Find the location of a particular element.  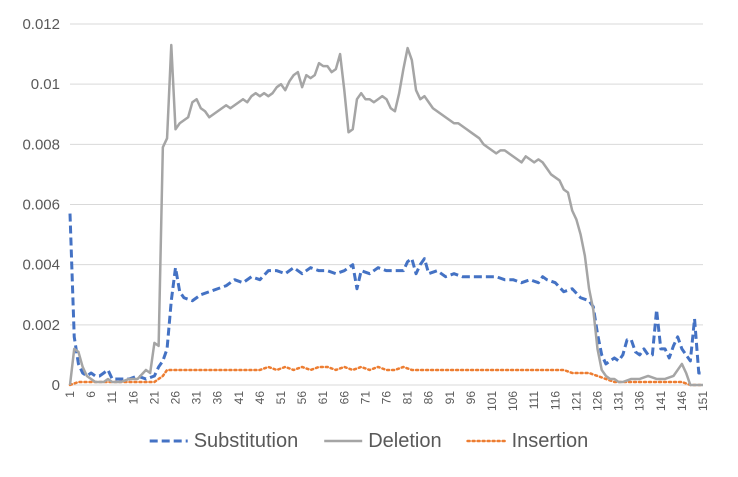

y-tick-label: 0.008 is located at coordinates (41, 144).